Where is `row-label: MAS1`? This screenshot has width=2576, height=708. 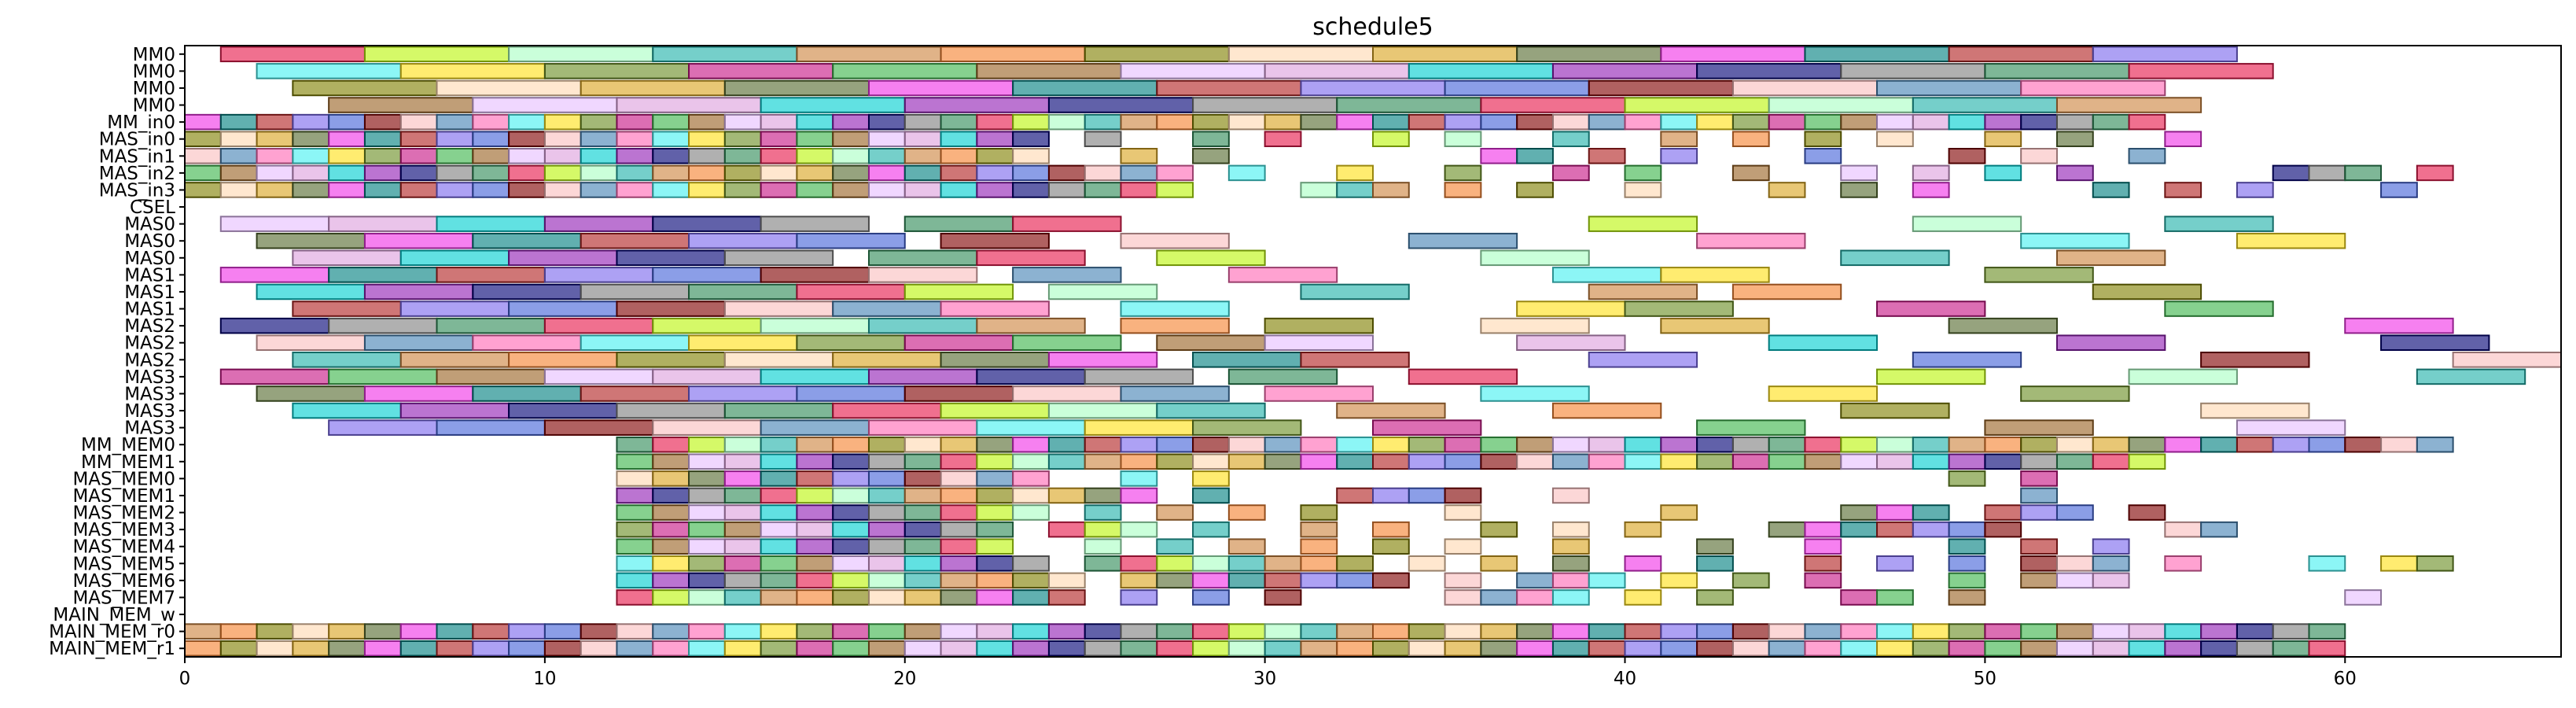 row-label: MAS1 is located at coordinates (150, 292).